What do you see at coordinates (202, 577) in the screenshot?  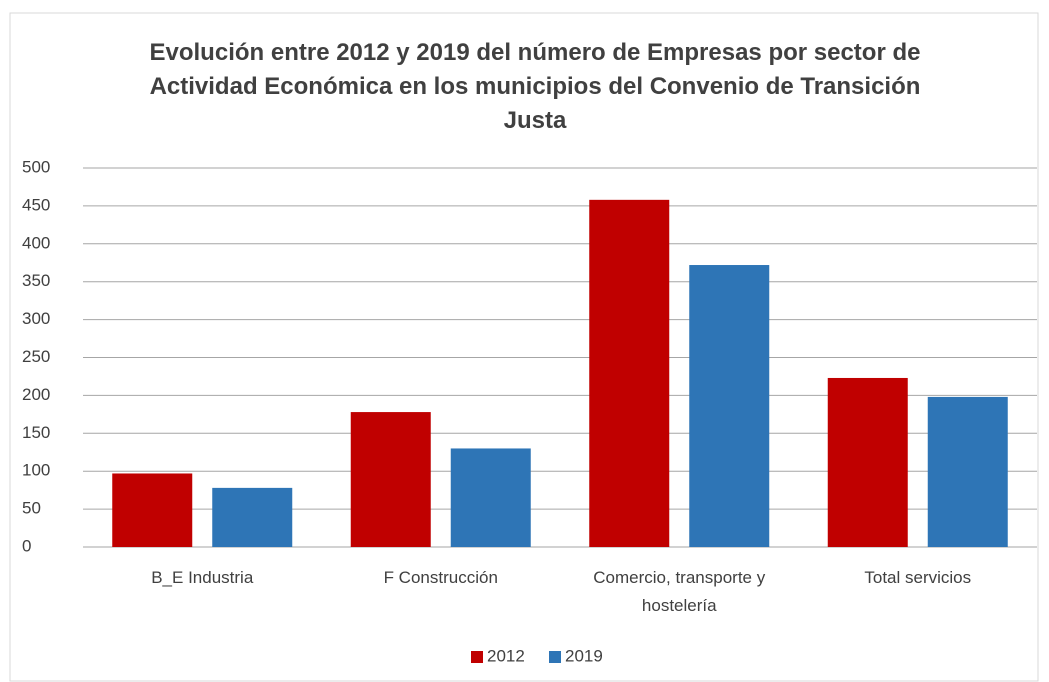 I see `x-tick-label: B_E Industria` at bounding box center [202, 577].